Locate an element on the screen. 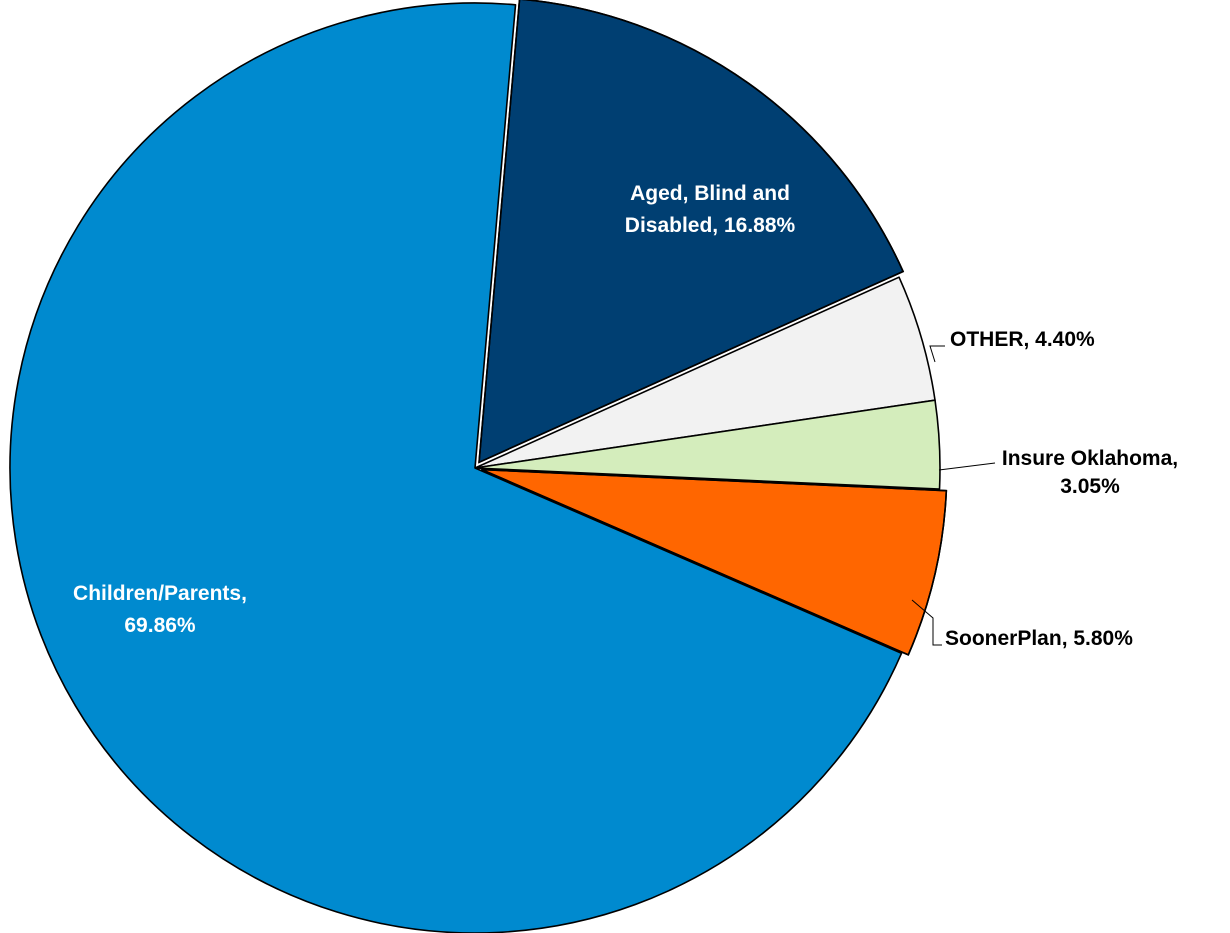  slice-label: OTHER, 4.40% is located at coordinates (1022, 339).